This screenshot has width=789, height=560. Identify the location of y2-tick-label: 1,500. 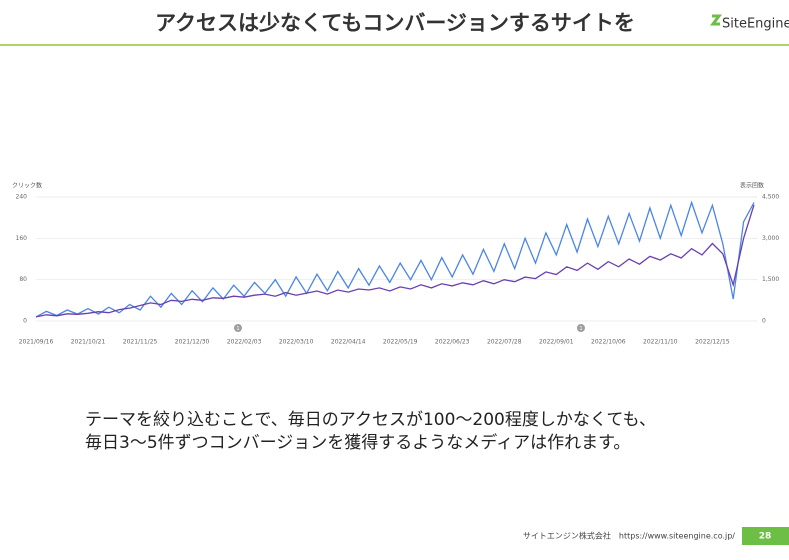
(770, 279).